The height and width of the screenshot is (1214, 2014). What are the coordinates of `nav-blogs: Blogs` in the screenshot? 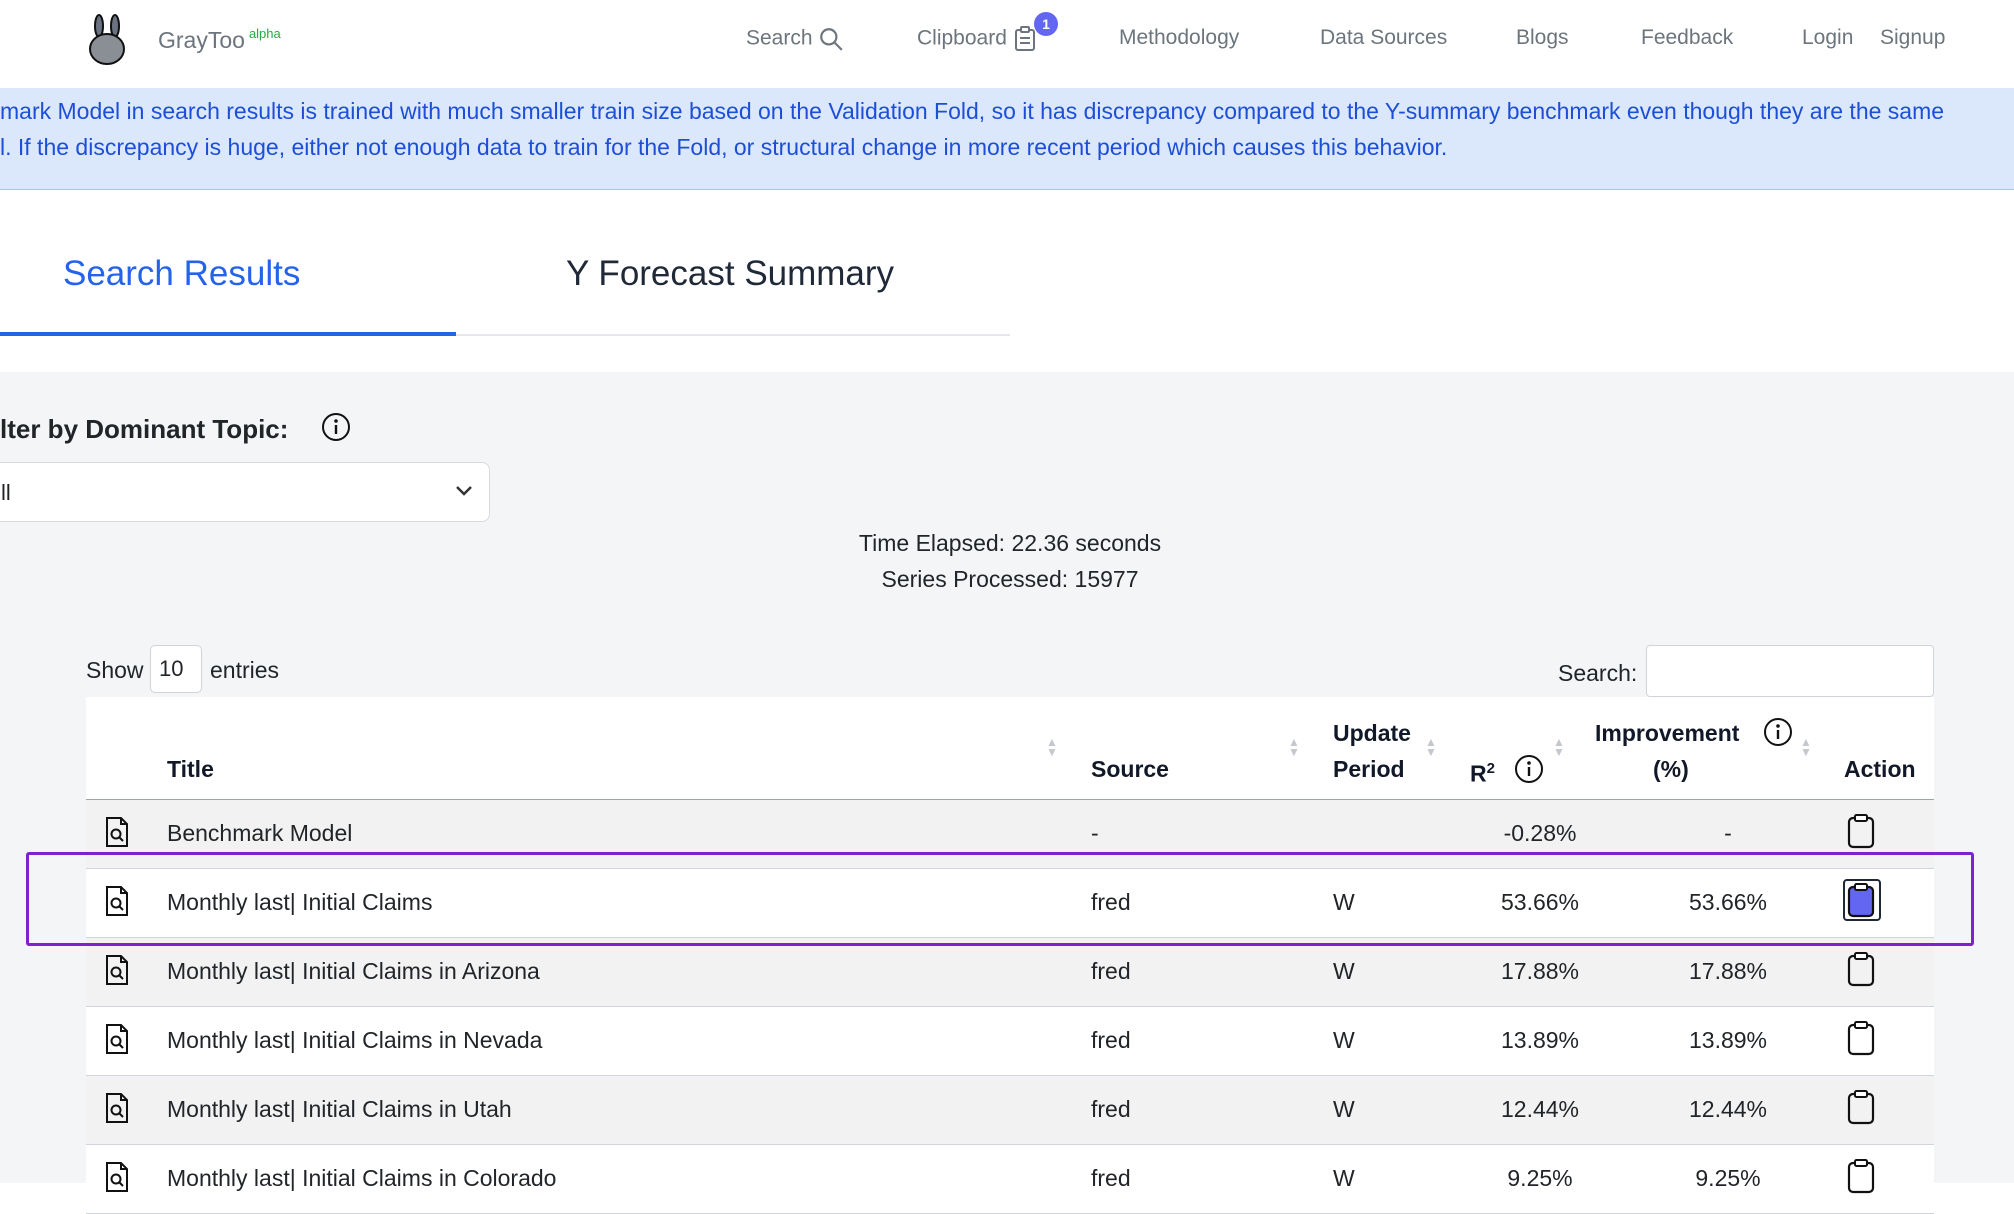 It's located at (1542, 37).